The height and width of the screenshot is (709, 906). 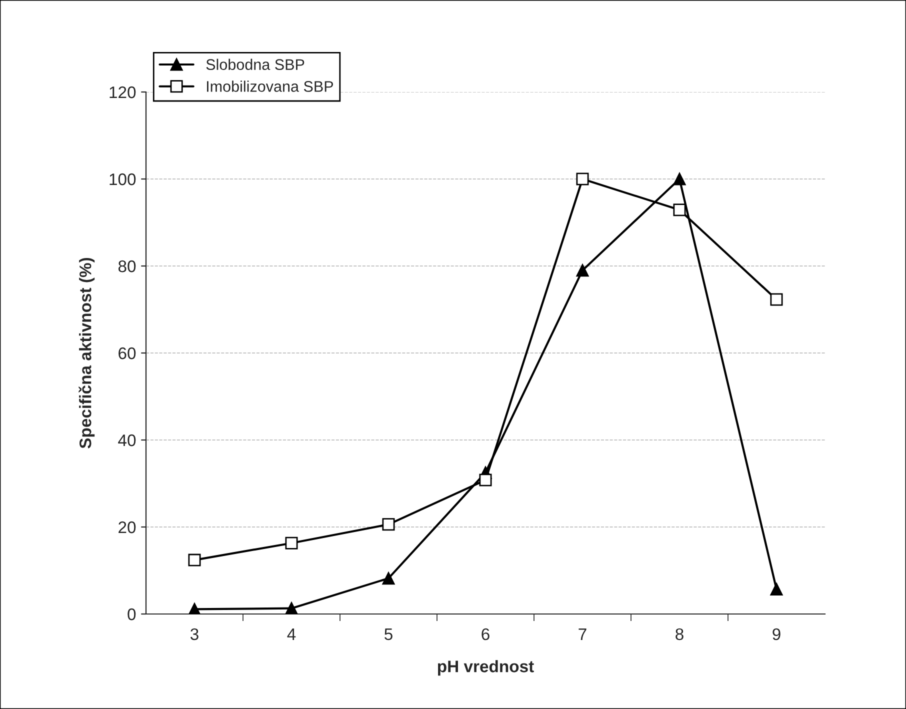 What do you see at coordinates (127, 527) in the screenshot?
I see `y-tick-label: 20` at bounding box center [127, 527].